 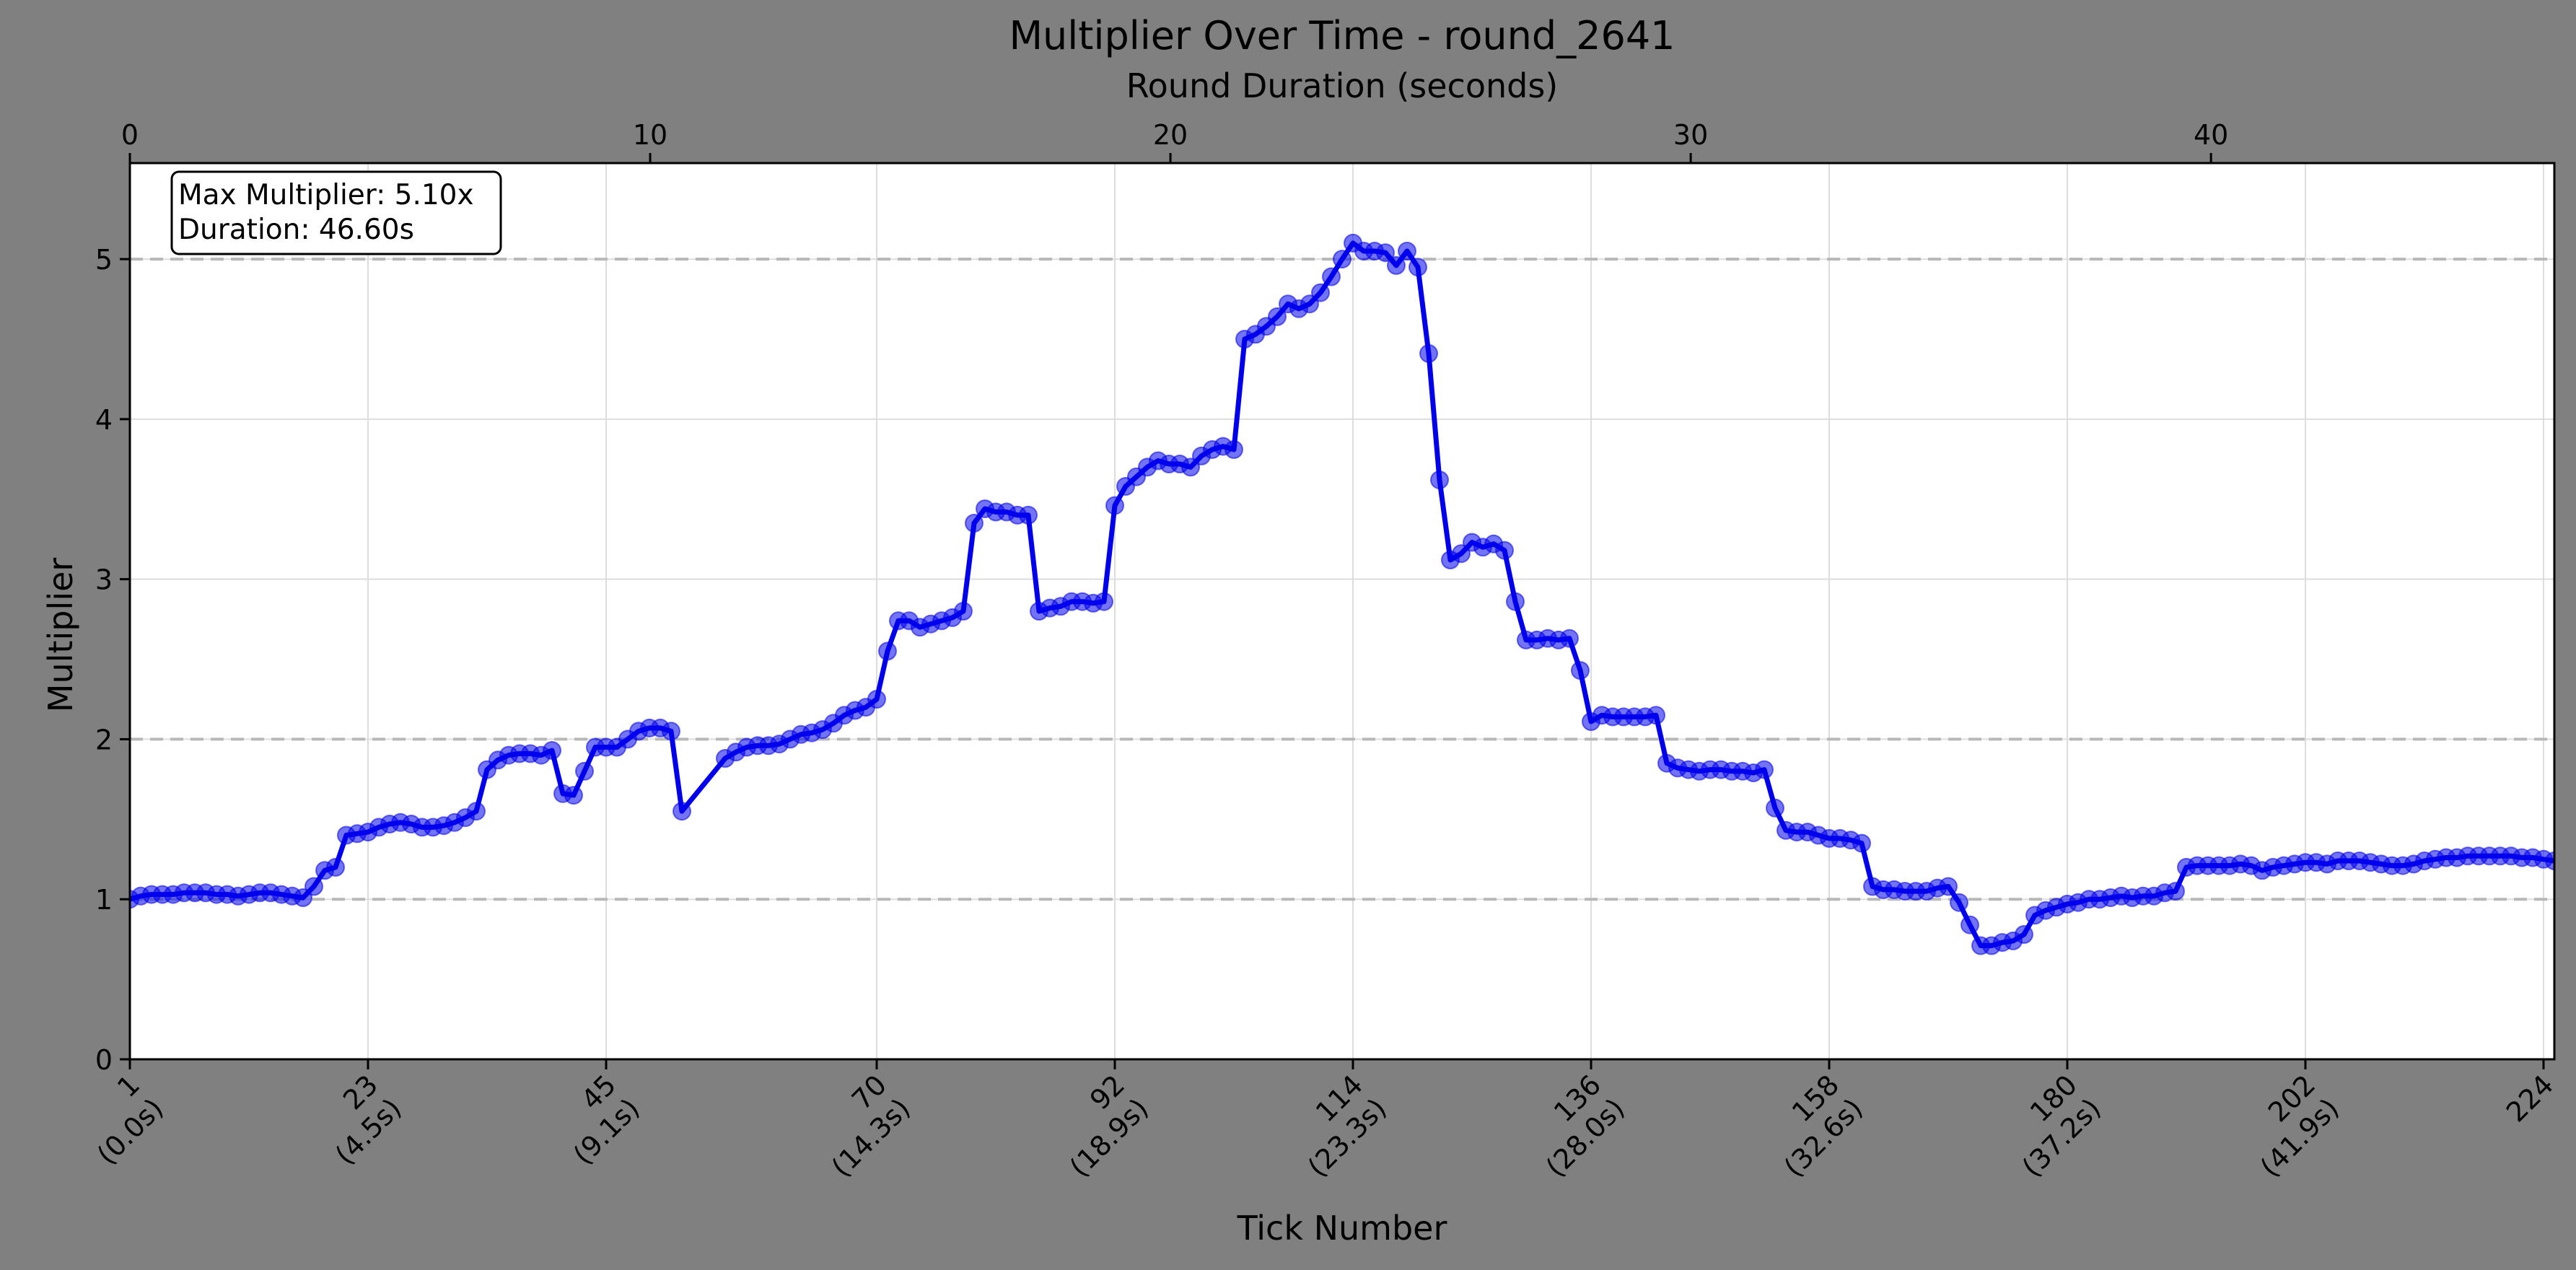 What do you see at coordinates (1342, 1228) in the screenshot?
I see `x-axis-label: Tick Number` at bounding box center [1342, 1228].